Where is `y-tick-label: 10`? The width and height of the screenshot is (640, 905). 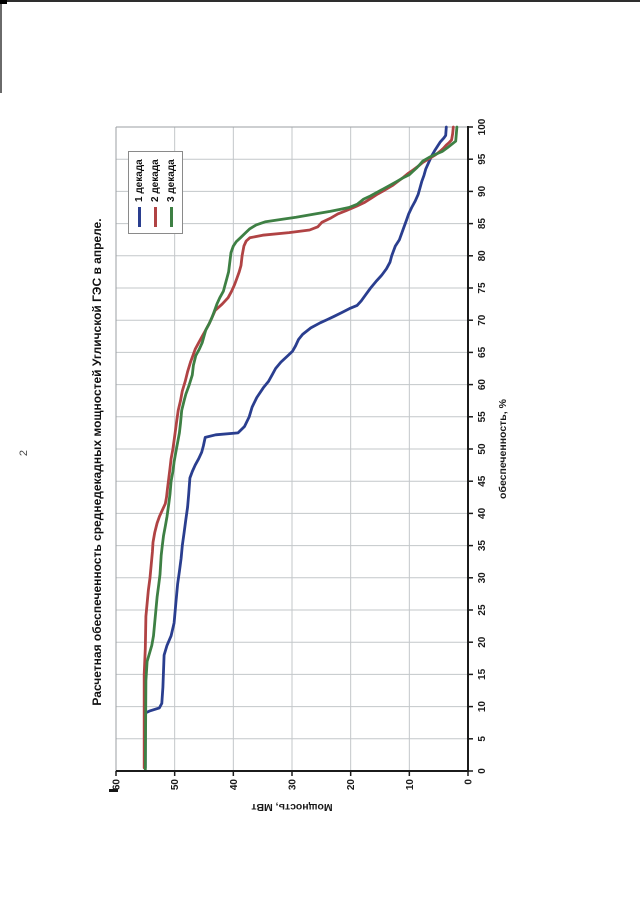
y-tick-label: 10 is located at coordinates (410, 785).